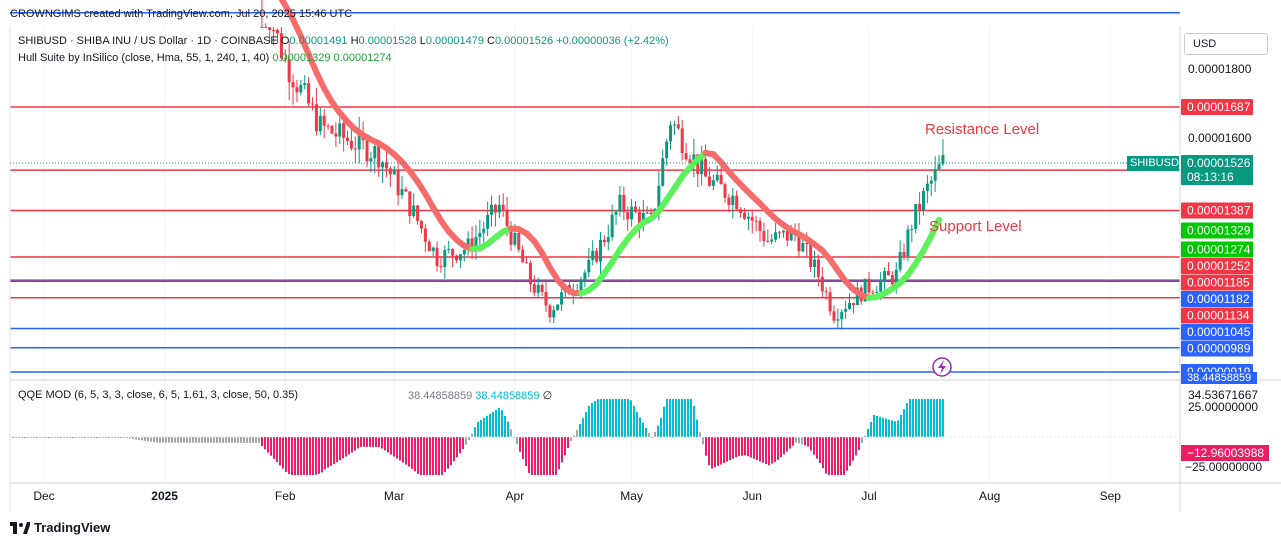 The height and width of the screenshot is (546, 1281). I want to click on tradingview-logo: TradingView, so click(60, 527).